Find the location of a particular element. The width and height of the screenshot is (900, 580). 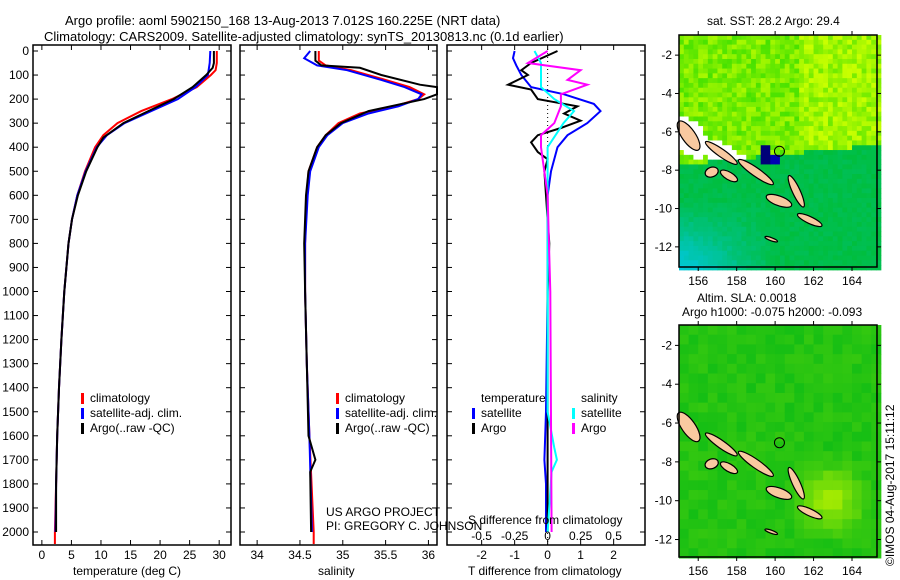

x-tick-label: 36 is located at coordinates (429, 555).